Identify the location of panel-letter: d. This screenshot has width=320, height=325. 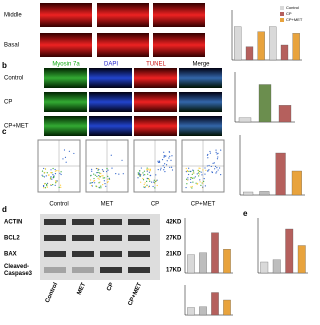
(4, 209).